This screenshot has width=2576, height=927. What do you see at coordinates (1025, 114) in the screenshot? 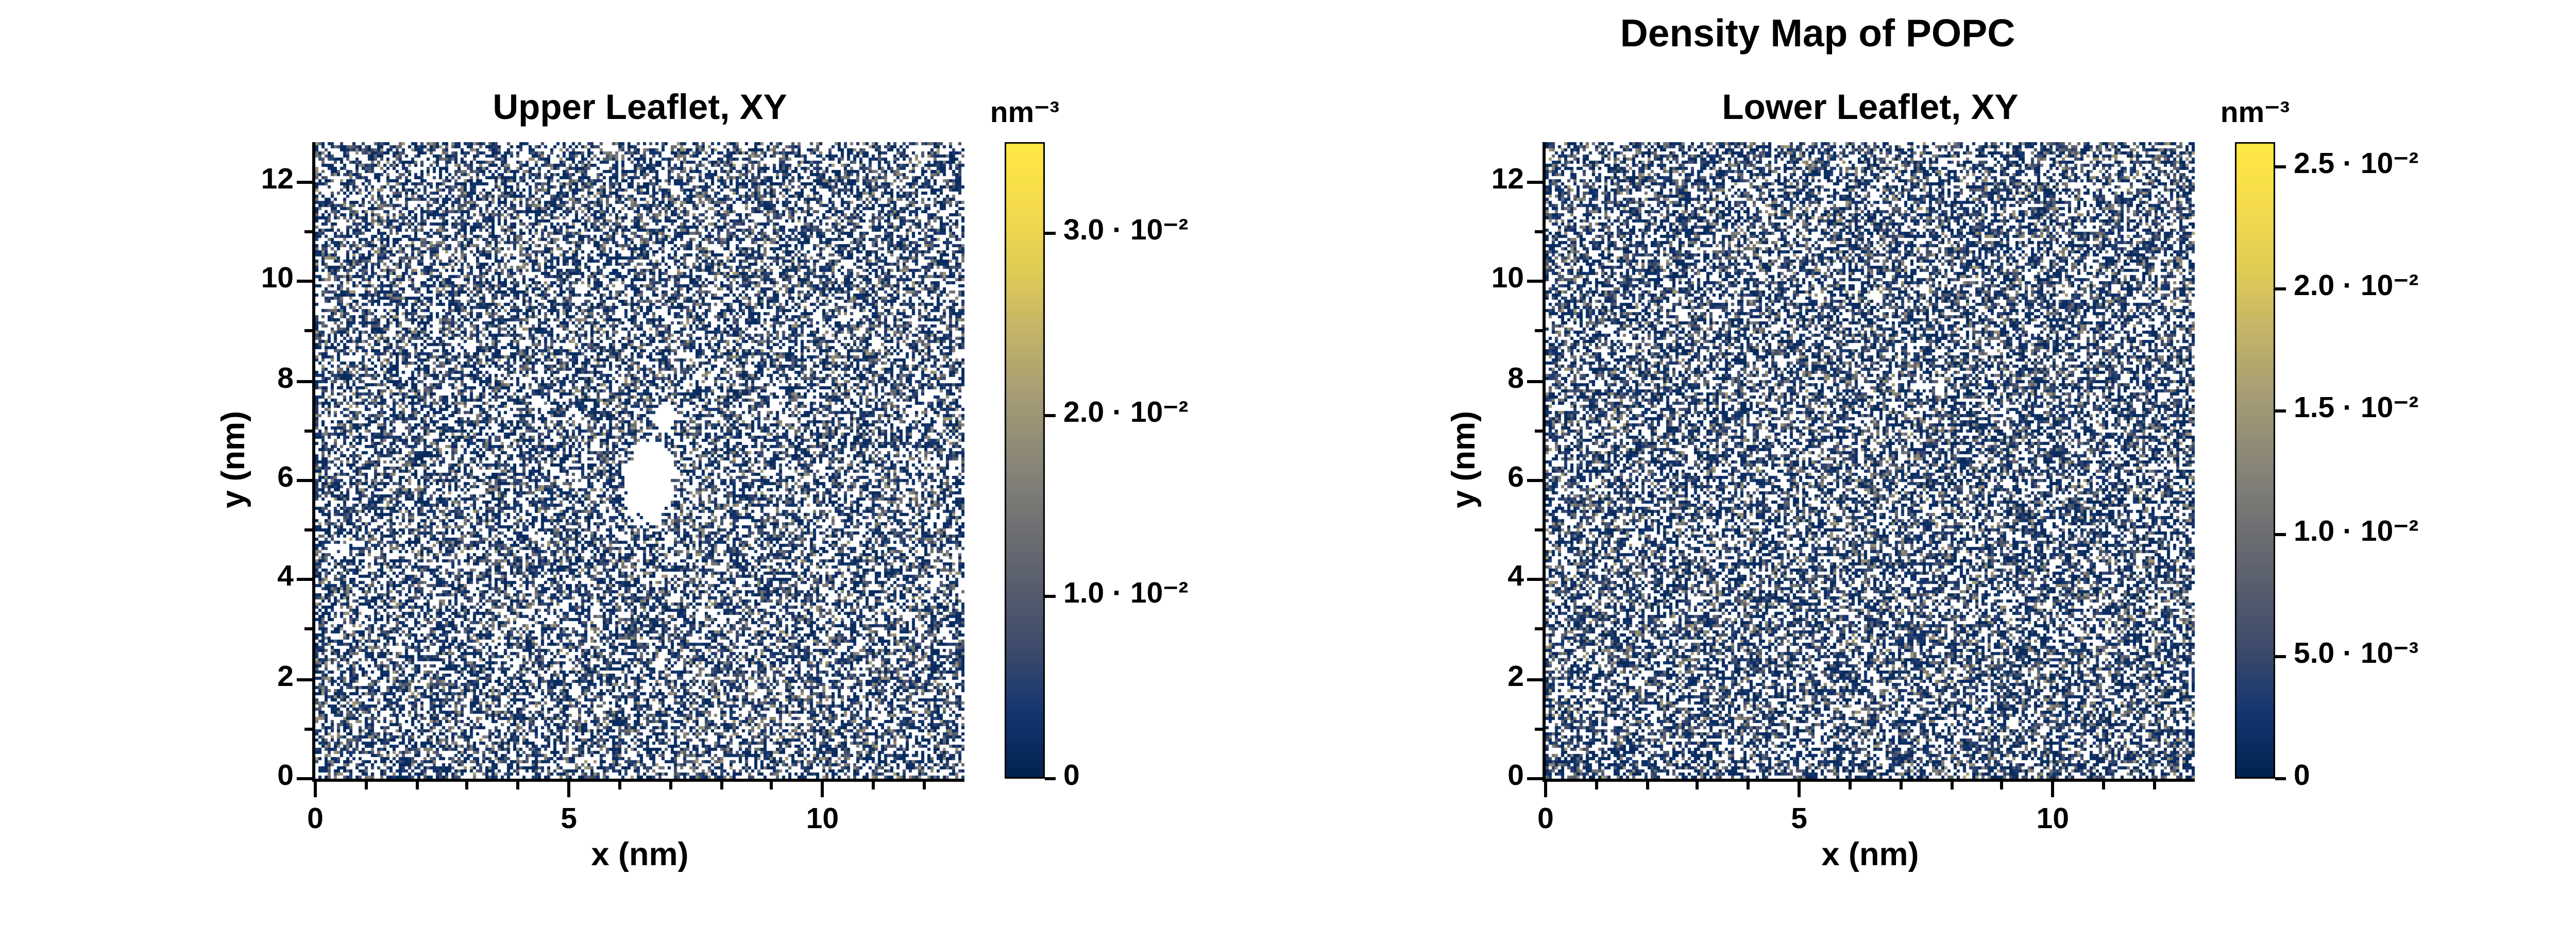
I see `colorbar-unit-label-upper: nm⁻³` at bounding box center [1025, 114].